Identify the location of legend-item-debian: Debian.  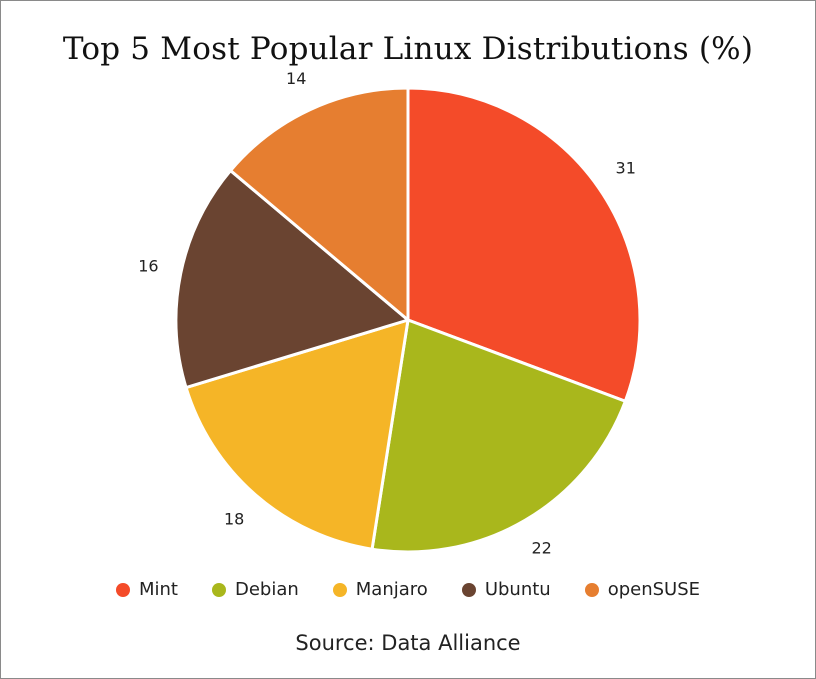
(255, 589).